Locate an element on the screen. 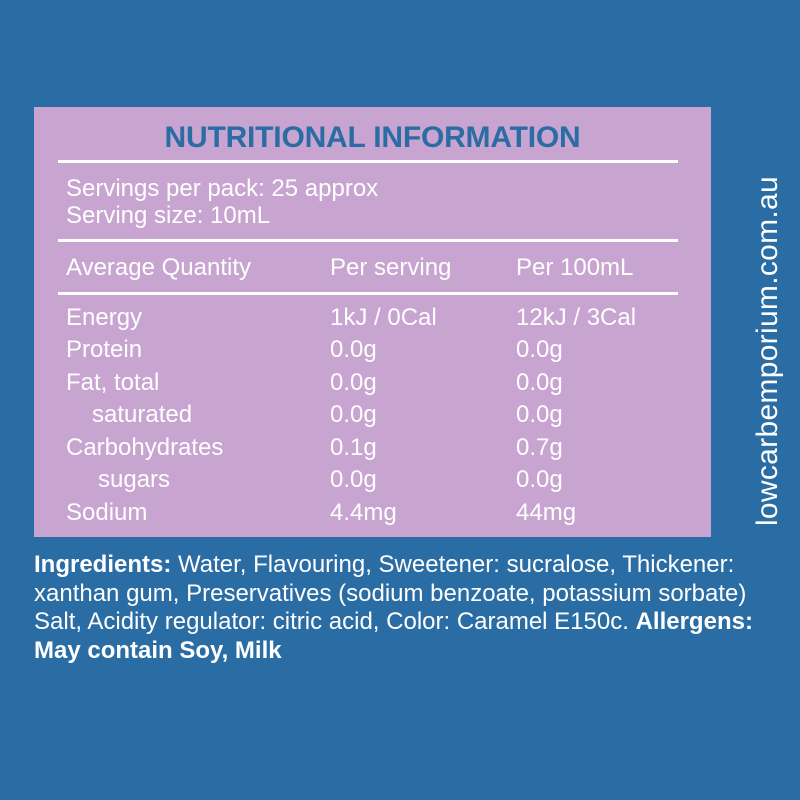 The width and height of the screenshot is (800, 800). serving-size: Serving size: 10mL is located at coordinates (168, 215).